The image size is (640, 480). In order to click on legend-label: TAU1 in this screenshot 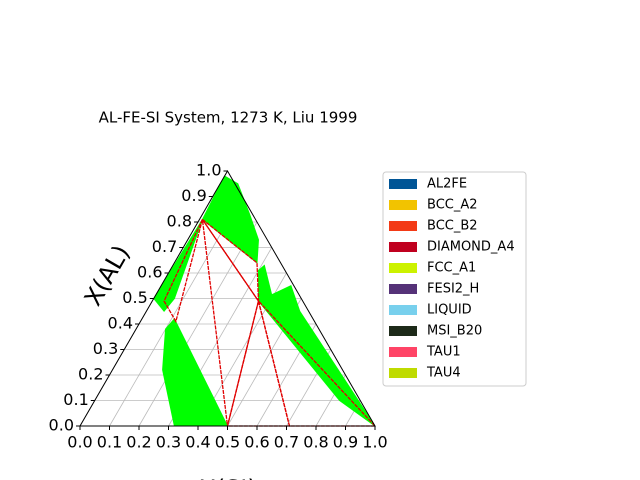, I will do `click(443, 352)`.